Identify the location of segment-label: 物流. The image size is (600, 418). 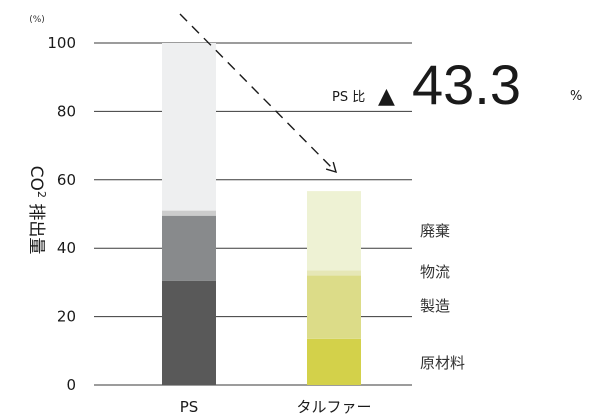
(435, 272).